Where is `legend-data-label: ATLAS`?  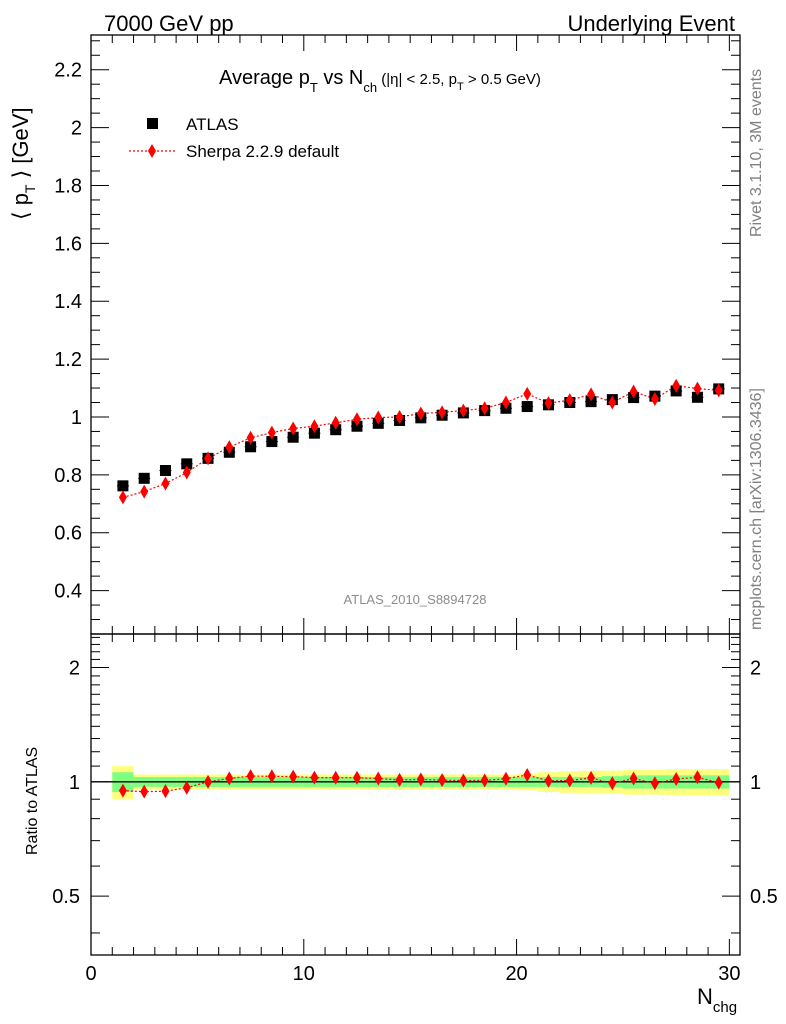
legend-data-label: ATLAS is located at coordinates (212, 124).